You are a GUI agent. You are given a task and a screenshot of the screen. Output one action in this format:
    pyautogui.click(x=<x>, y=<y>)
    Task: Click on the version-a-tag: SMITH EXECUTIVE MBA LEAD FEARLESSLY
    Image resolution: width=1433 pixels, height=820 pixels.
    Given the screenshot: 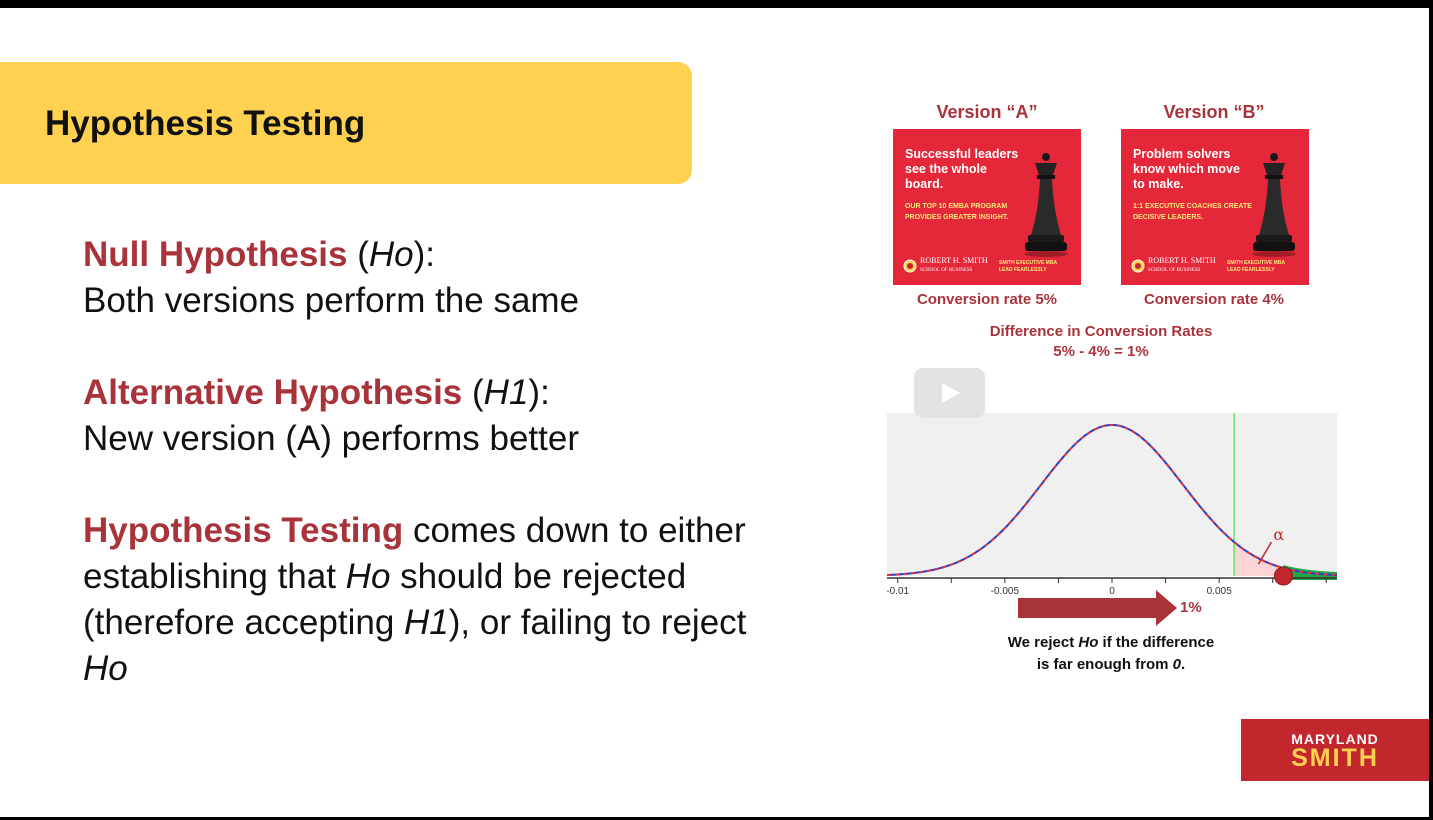 What is the action you would take?
    pyautogui.click(x=1028, y=267)
    